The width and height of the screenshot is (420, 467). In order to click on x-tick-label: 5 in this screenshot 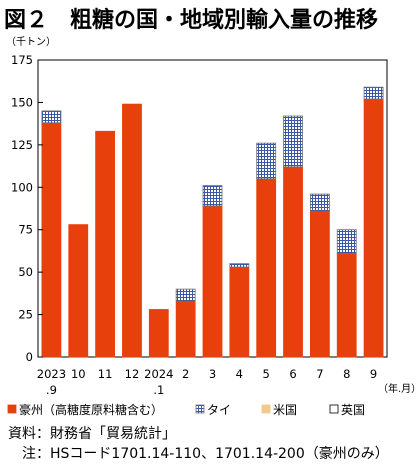, I will do `click(266, 374)`.